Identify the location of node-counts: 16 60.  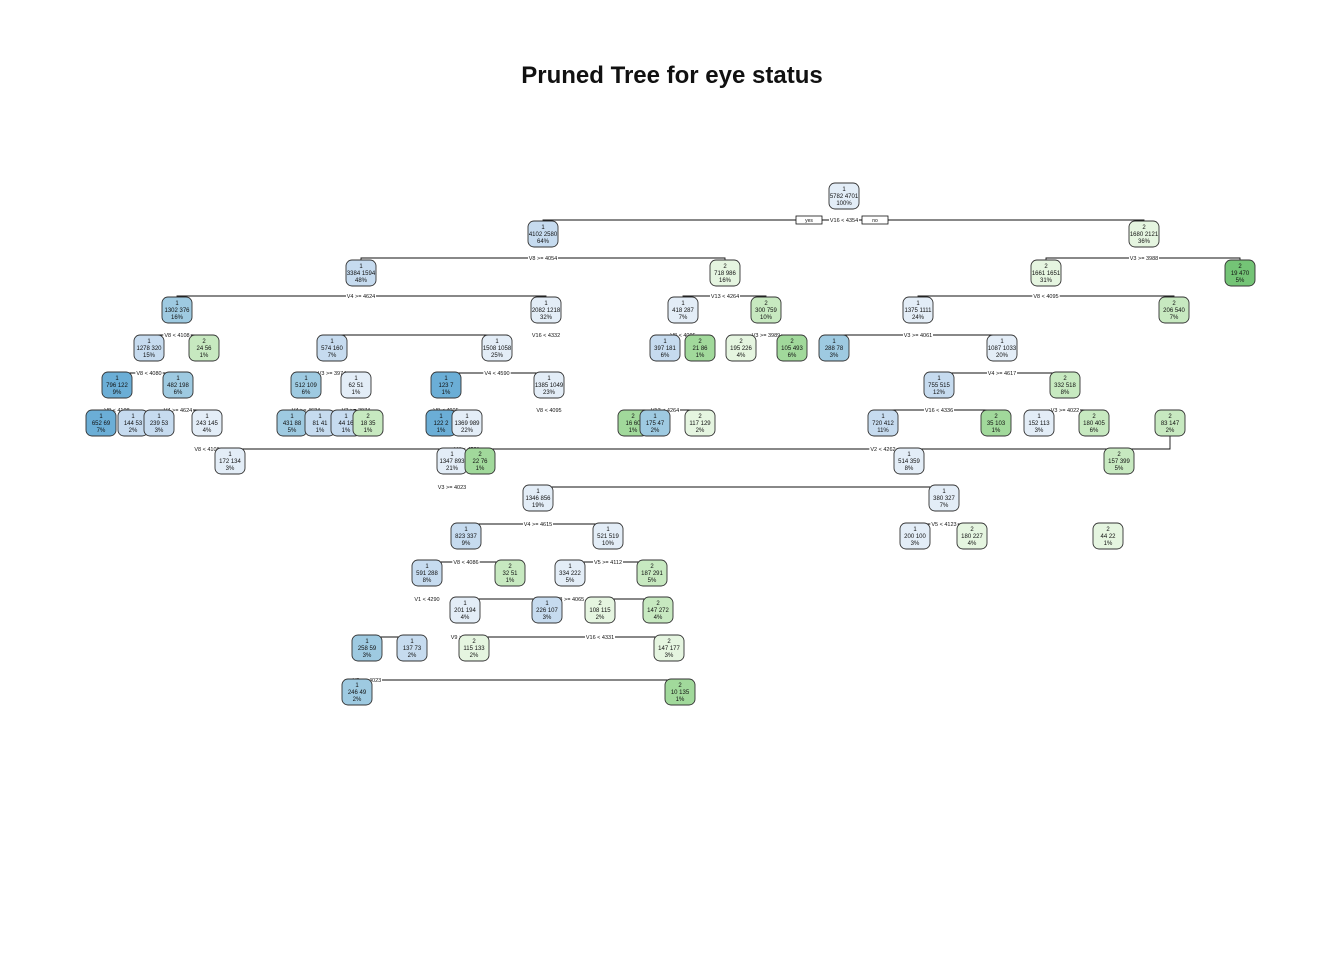
(633, 424).